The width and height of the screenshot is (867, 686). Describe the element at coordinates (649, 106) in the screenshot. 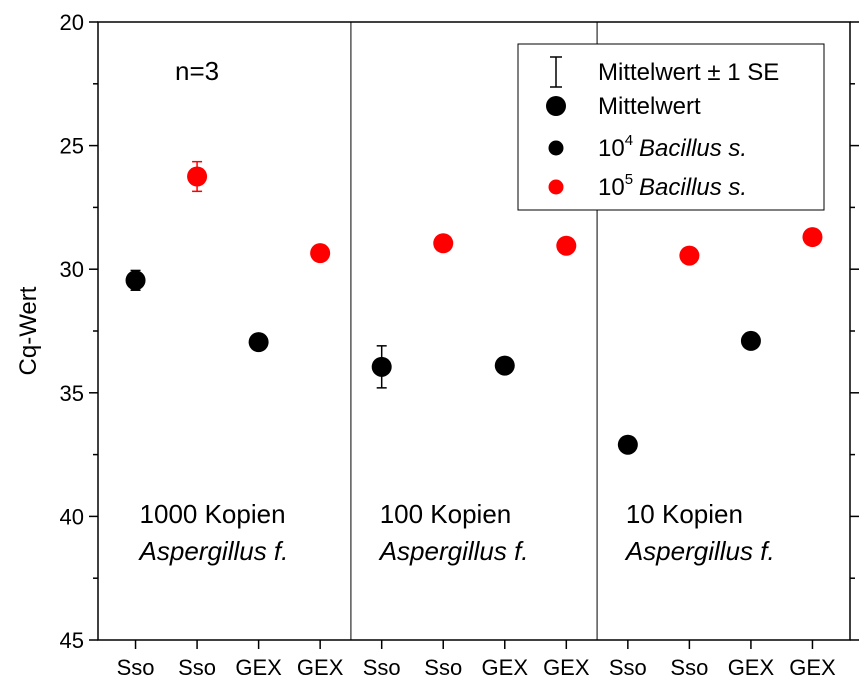

I see `legend-entry-label: Mittelwert` at that location.